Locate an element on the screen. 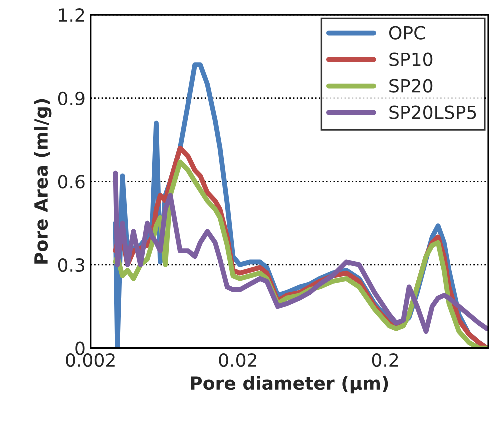 The image size is (491, 430). legend-label: SP20 is located at coordinates (411, 86).